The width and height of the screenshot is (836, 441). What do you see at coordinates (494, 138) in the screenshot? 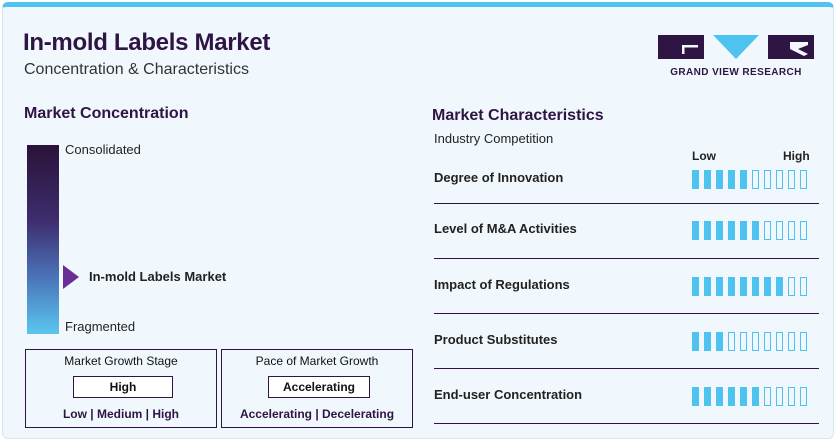
I see `characteristics-subheading: Industry Competition` at bounding box center [494, 138].